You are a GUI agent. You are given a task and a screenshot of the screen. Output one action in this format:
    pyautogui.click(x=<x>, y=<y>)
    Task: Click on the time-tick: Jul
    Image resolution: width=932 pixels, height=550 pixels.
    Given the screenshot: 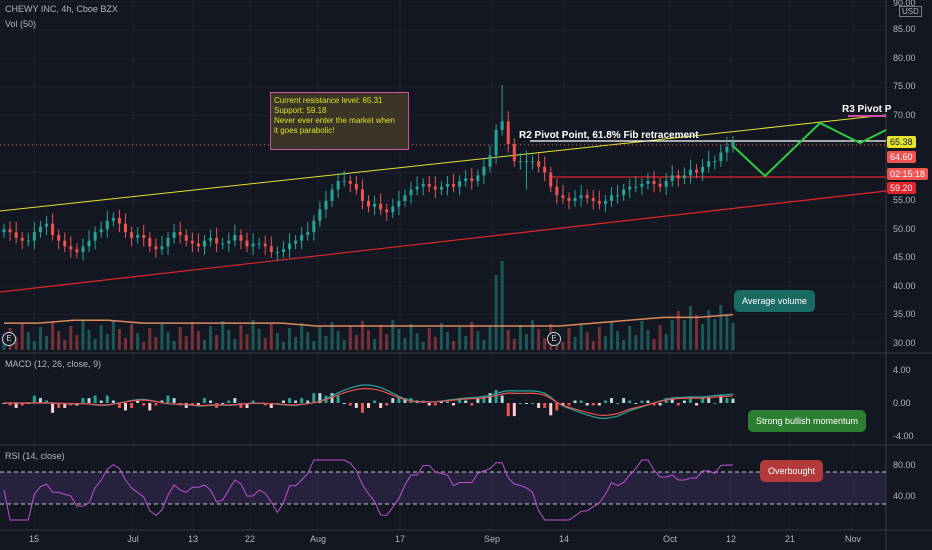 What is the action you would take?
    pyautogui.click(x=133, y=539)
    